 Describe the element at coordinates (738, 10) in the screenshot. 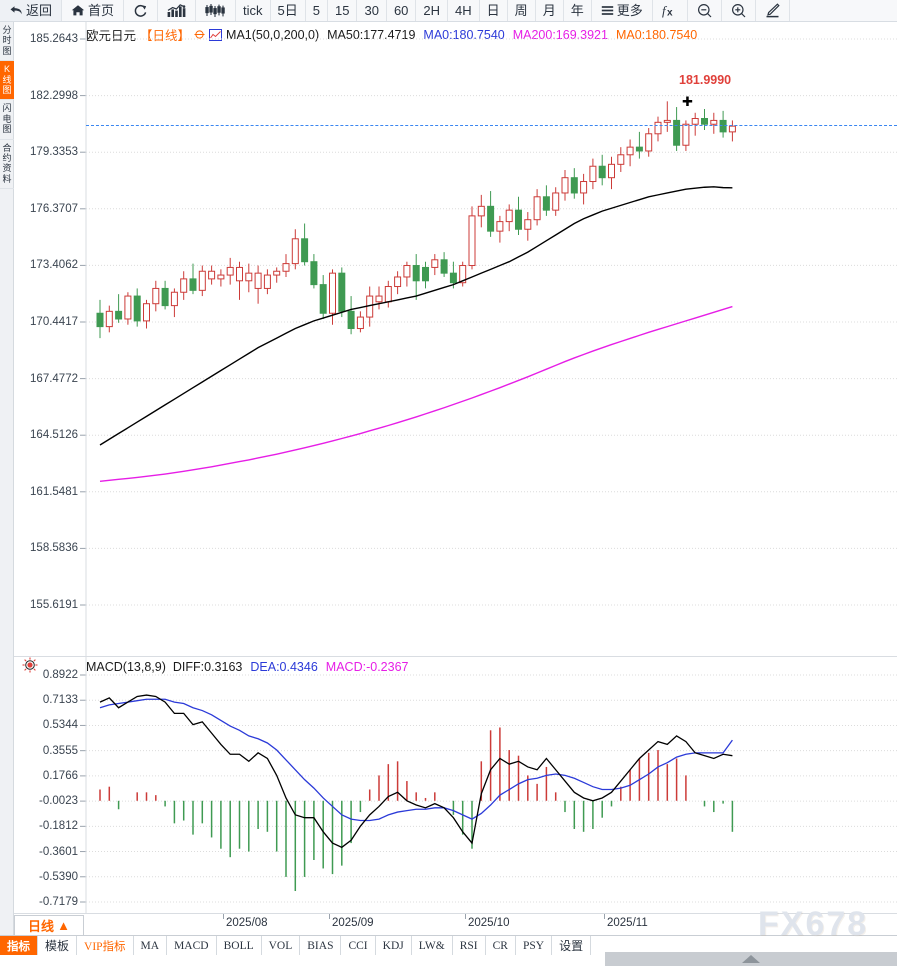

I see `toolbar-zoom-in` at that location.